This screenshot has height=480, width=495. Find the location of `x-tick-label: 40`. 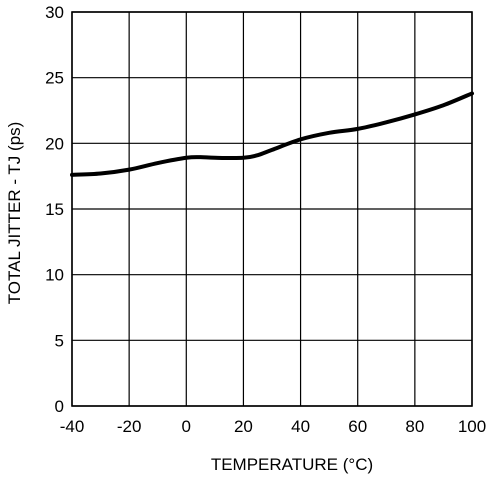

x-tick-label: 40 is located at coordinates (300, 426).